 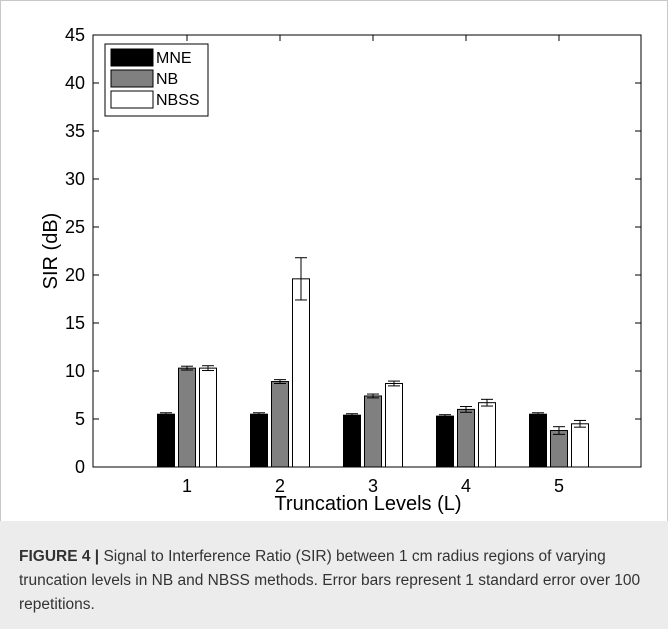 I want to click on legend-swatch-nb, so click(x=132, y=78).